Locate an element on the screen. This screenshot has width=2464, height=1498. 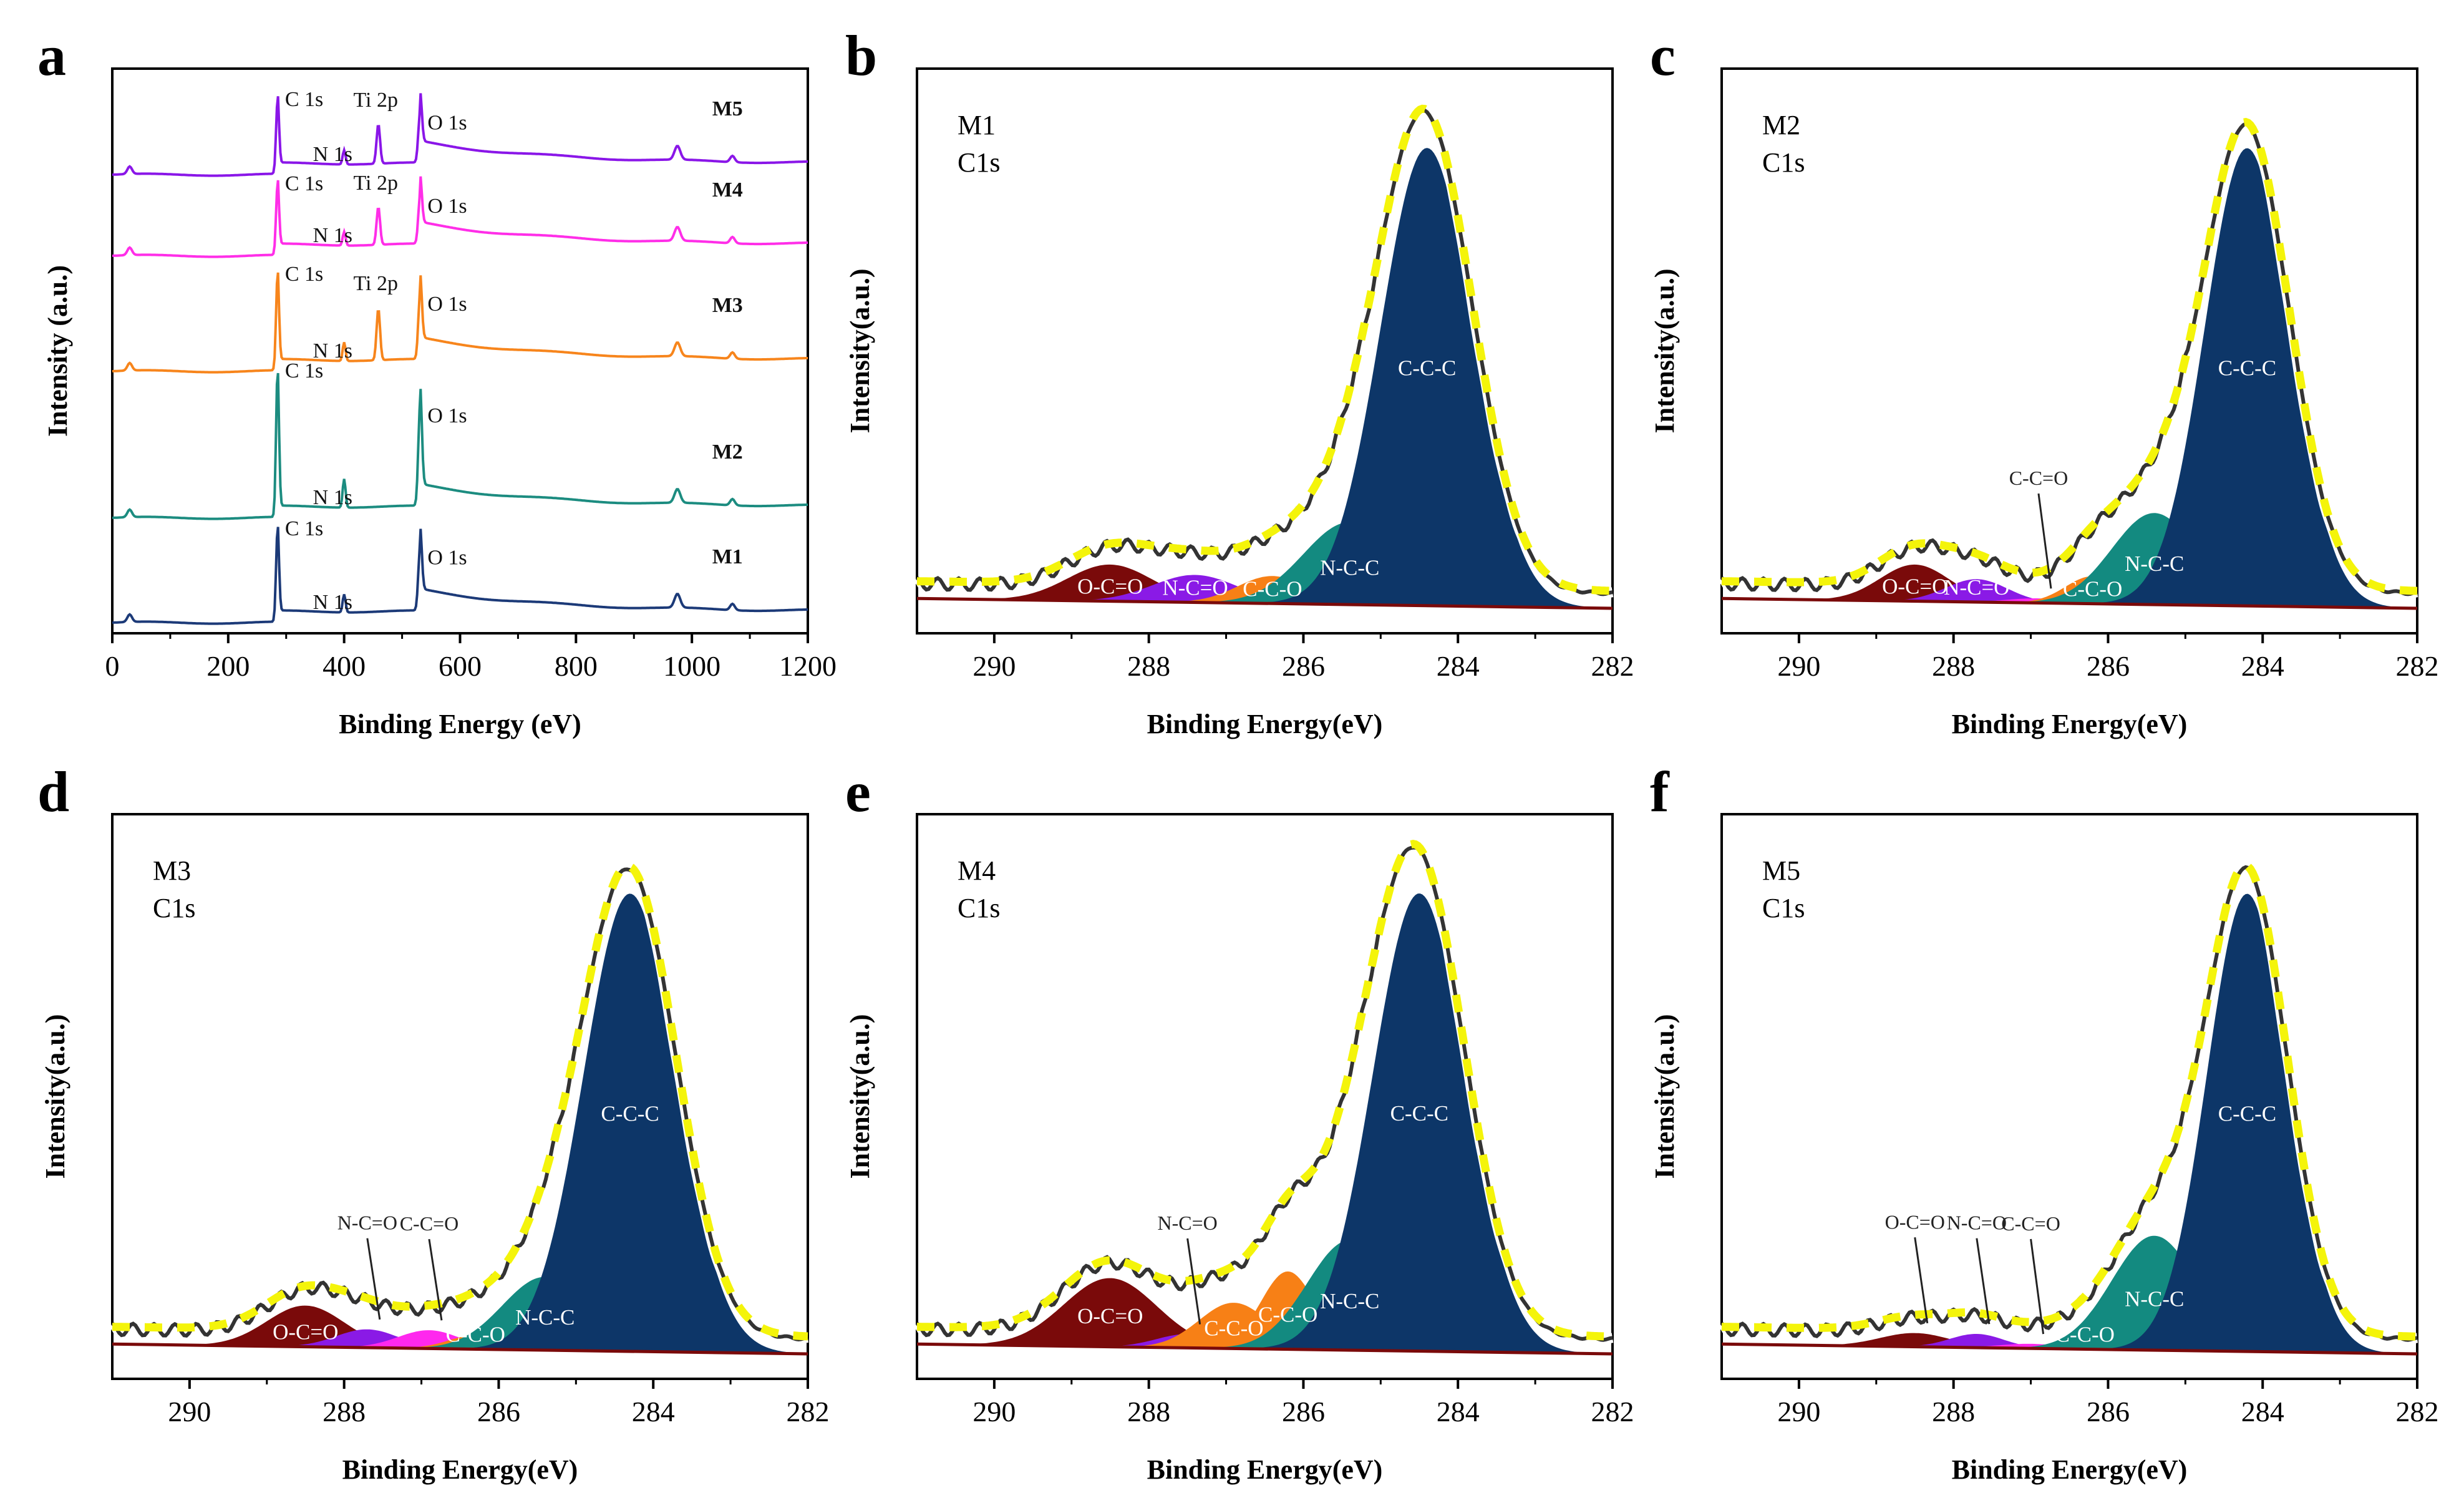
x-axis-title: Binding Energy (eV) is located at coordinates (460, 724).